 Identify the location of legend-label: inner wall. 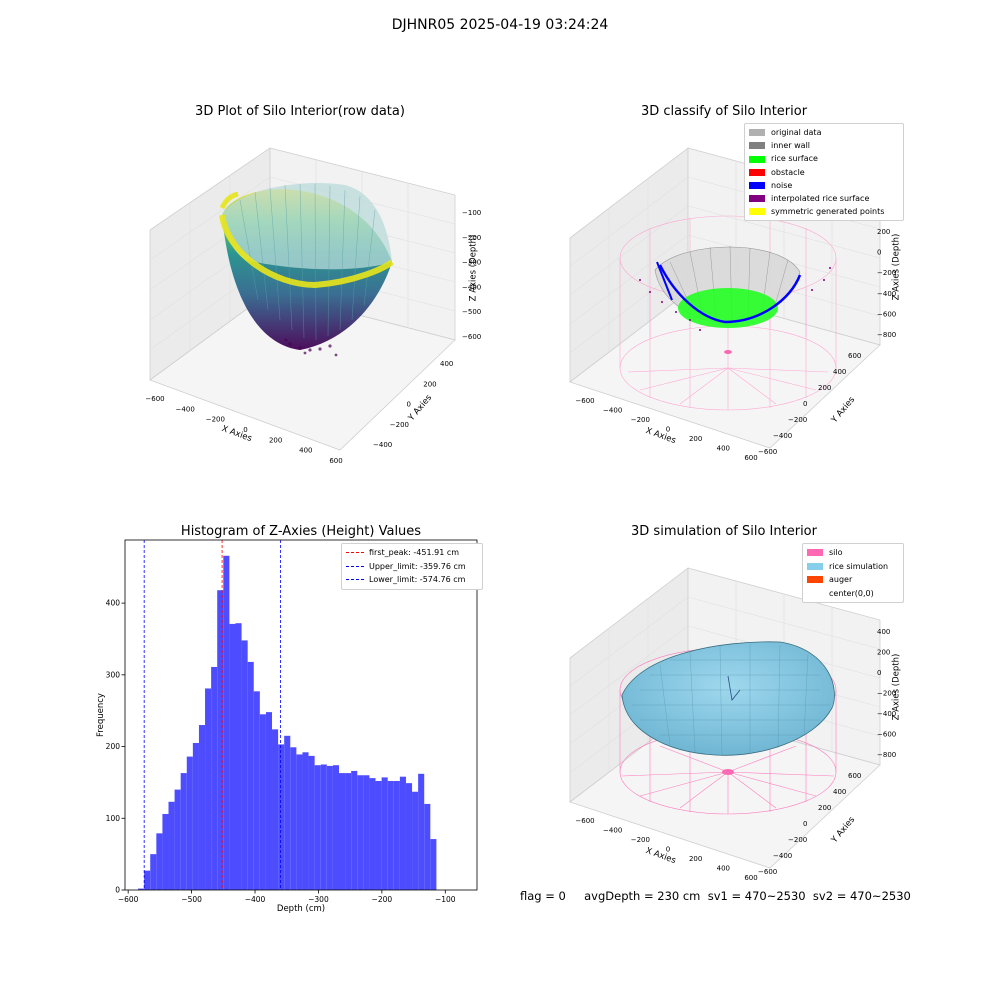
(791, 146).